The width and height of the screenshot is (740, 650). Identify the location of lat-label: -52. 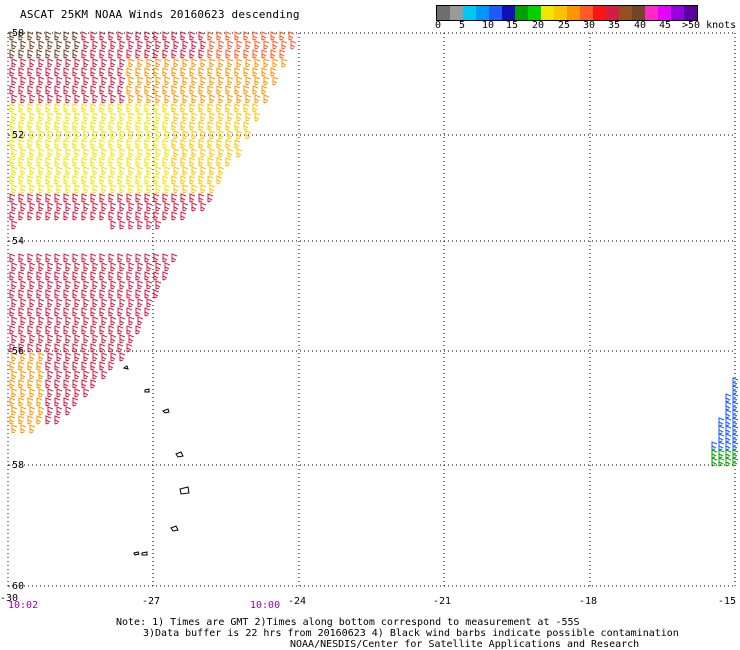
(15, 135).